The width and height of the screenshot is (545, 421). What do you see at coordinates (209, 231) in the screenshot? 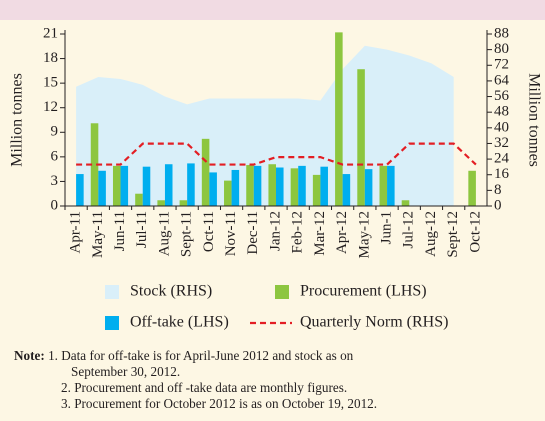
I see `x-tick-label: Oct-11` at bounding box center [209, 231].